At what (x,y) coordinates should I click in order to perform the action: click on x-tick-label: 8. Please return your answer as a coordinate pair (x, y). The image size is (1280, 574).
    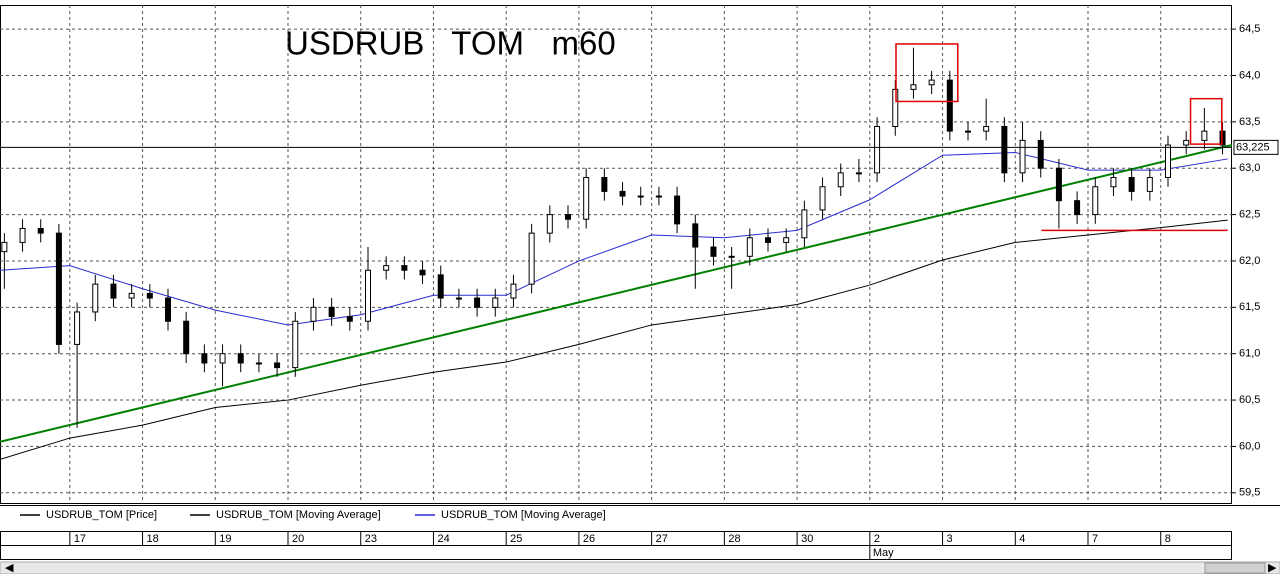
    Looking at the image, I should click on (1168, 539).